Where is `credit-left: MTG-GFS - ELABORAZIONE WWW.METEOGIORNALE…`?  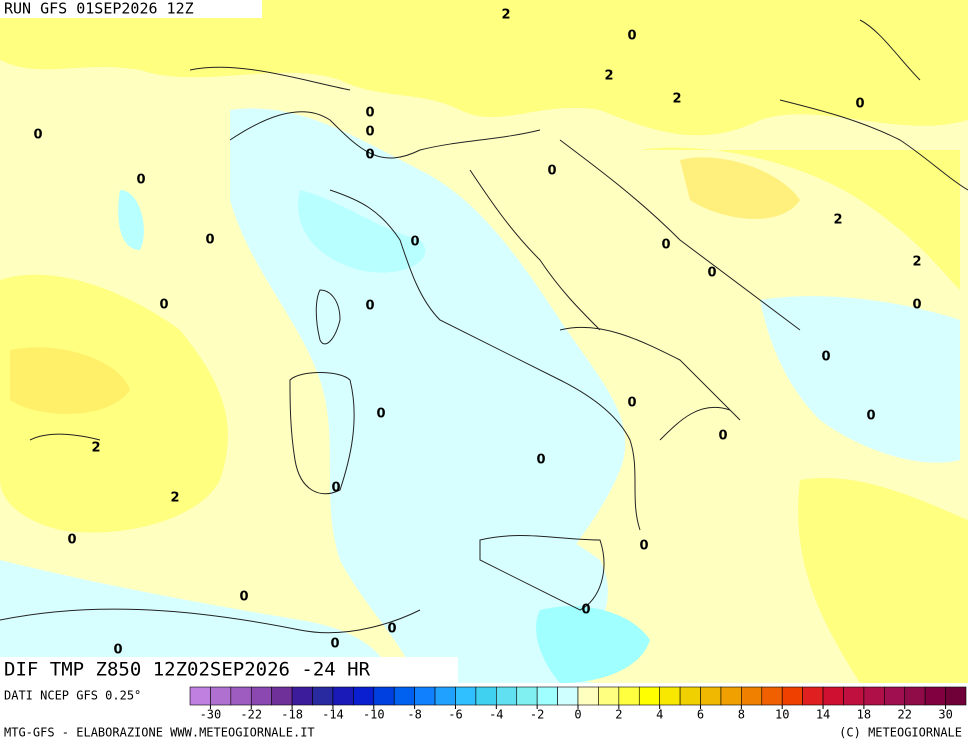 credit-left: MTG-GFS - ELABORAZIONE WWW.METEOGIORNALE… is located at coordinates (159, 733).